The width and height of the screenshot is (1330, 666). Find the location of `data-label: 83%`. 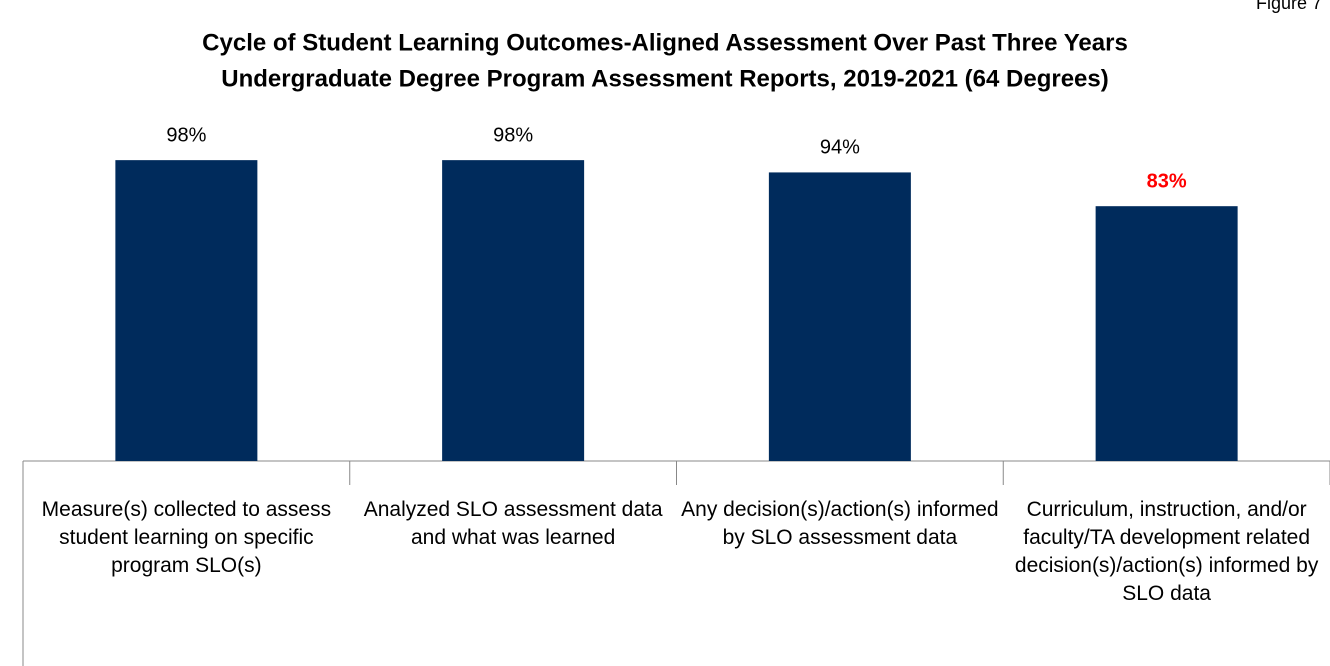

data-label: 83% is located at coordinates (1167, 181).